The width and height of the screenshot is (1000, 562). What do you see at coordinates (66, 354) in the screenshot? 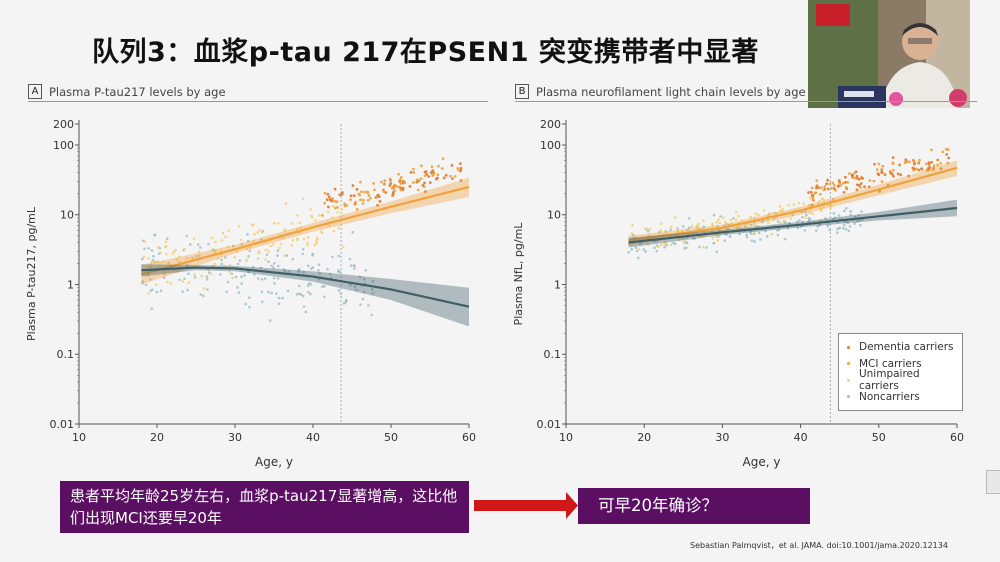
I see `chart-a-y-tick-label: 0.1` at bounding box center [66, 354].